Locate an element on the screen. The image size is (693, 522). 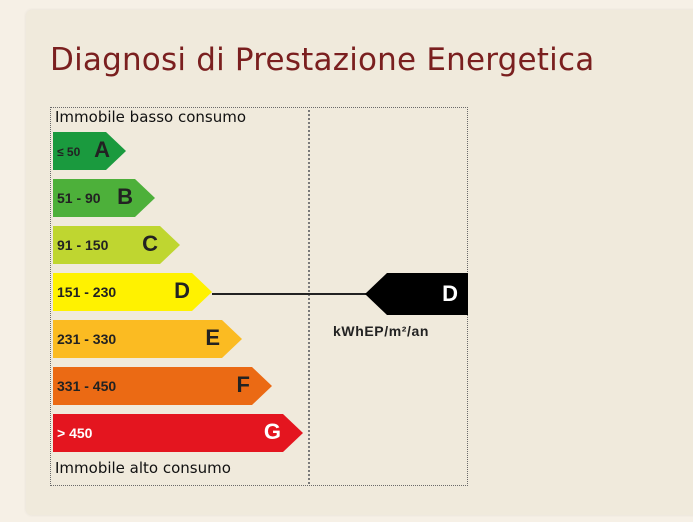
scale-divider is located at coordinates (309, 297).